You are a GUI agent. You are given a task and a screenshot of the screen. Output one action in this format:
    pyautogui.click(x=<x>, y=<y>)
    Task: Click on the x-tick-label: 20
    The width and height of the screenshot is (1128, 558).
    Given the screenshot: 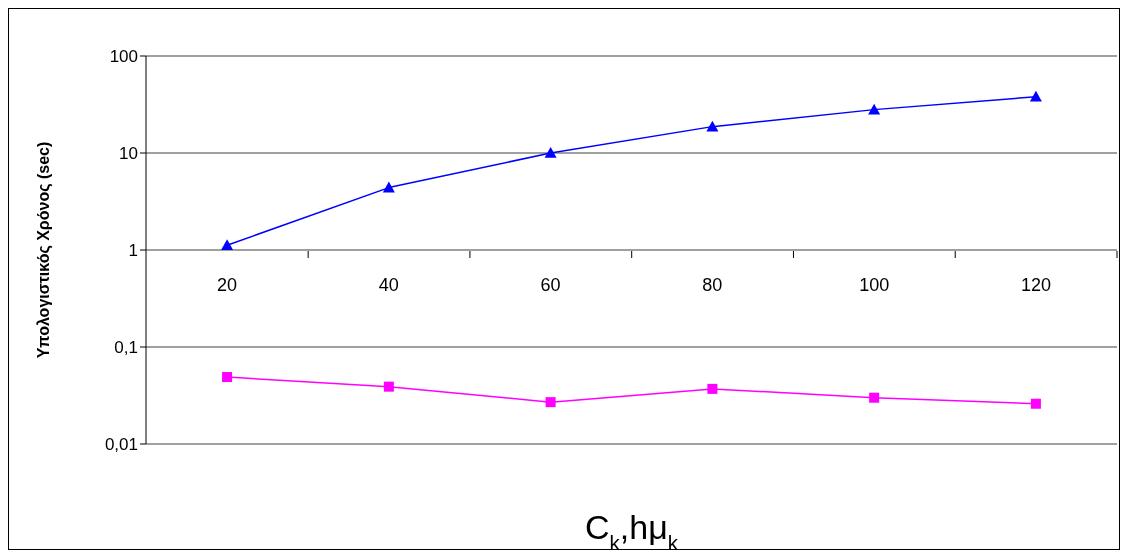 What is the action you would take?
    pyautogui.click(x=227, y=285)
    